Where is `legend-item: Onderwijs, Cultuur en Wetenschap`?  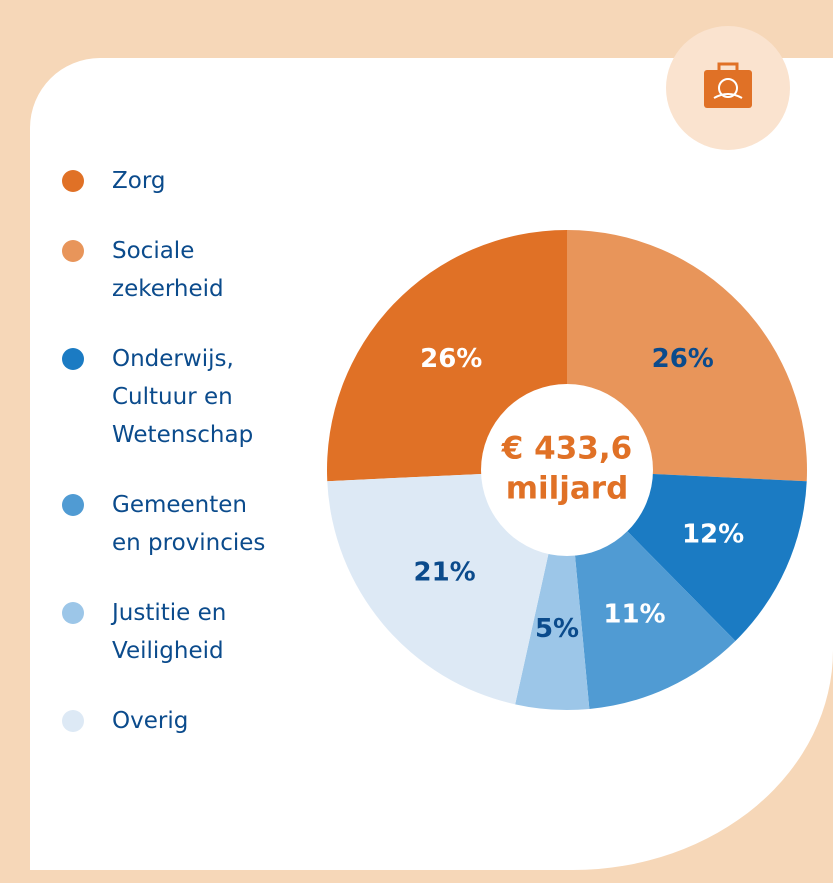
legend-item: Onderwijs, Cultuur en Wetenschap is located at coordinates (167, 397).